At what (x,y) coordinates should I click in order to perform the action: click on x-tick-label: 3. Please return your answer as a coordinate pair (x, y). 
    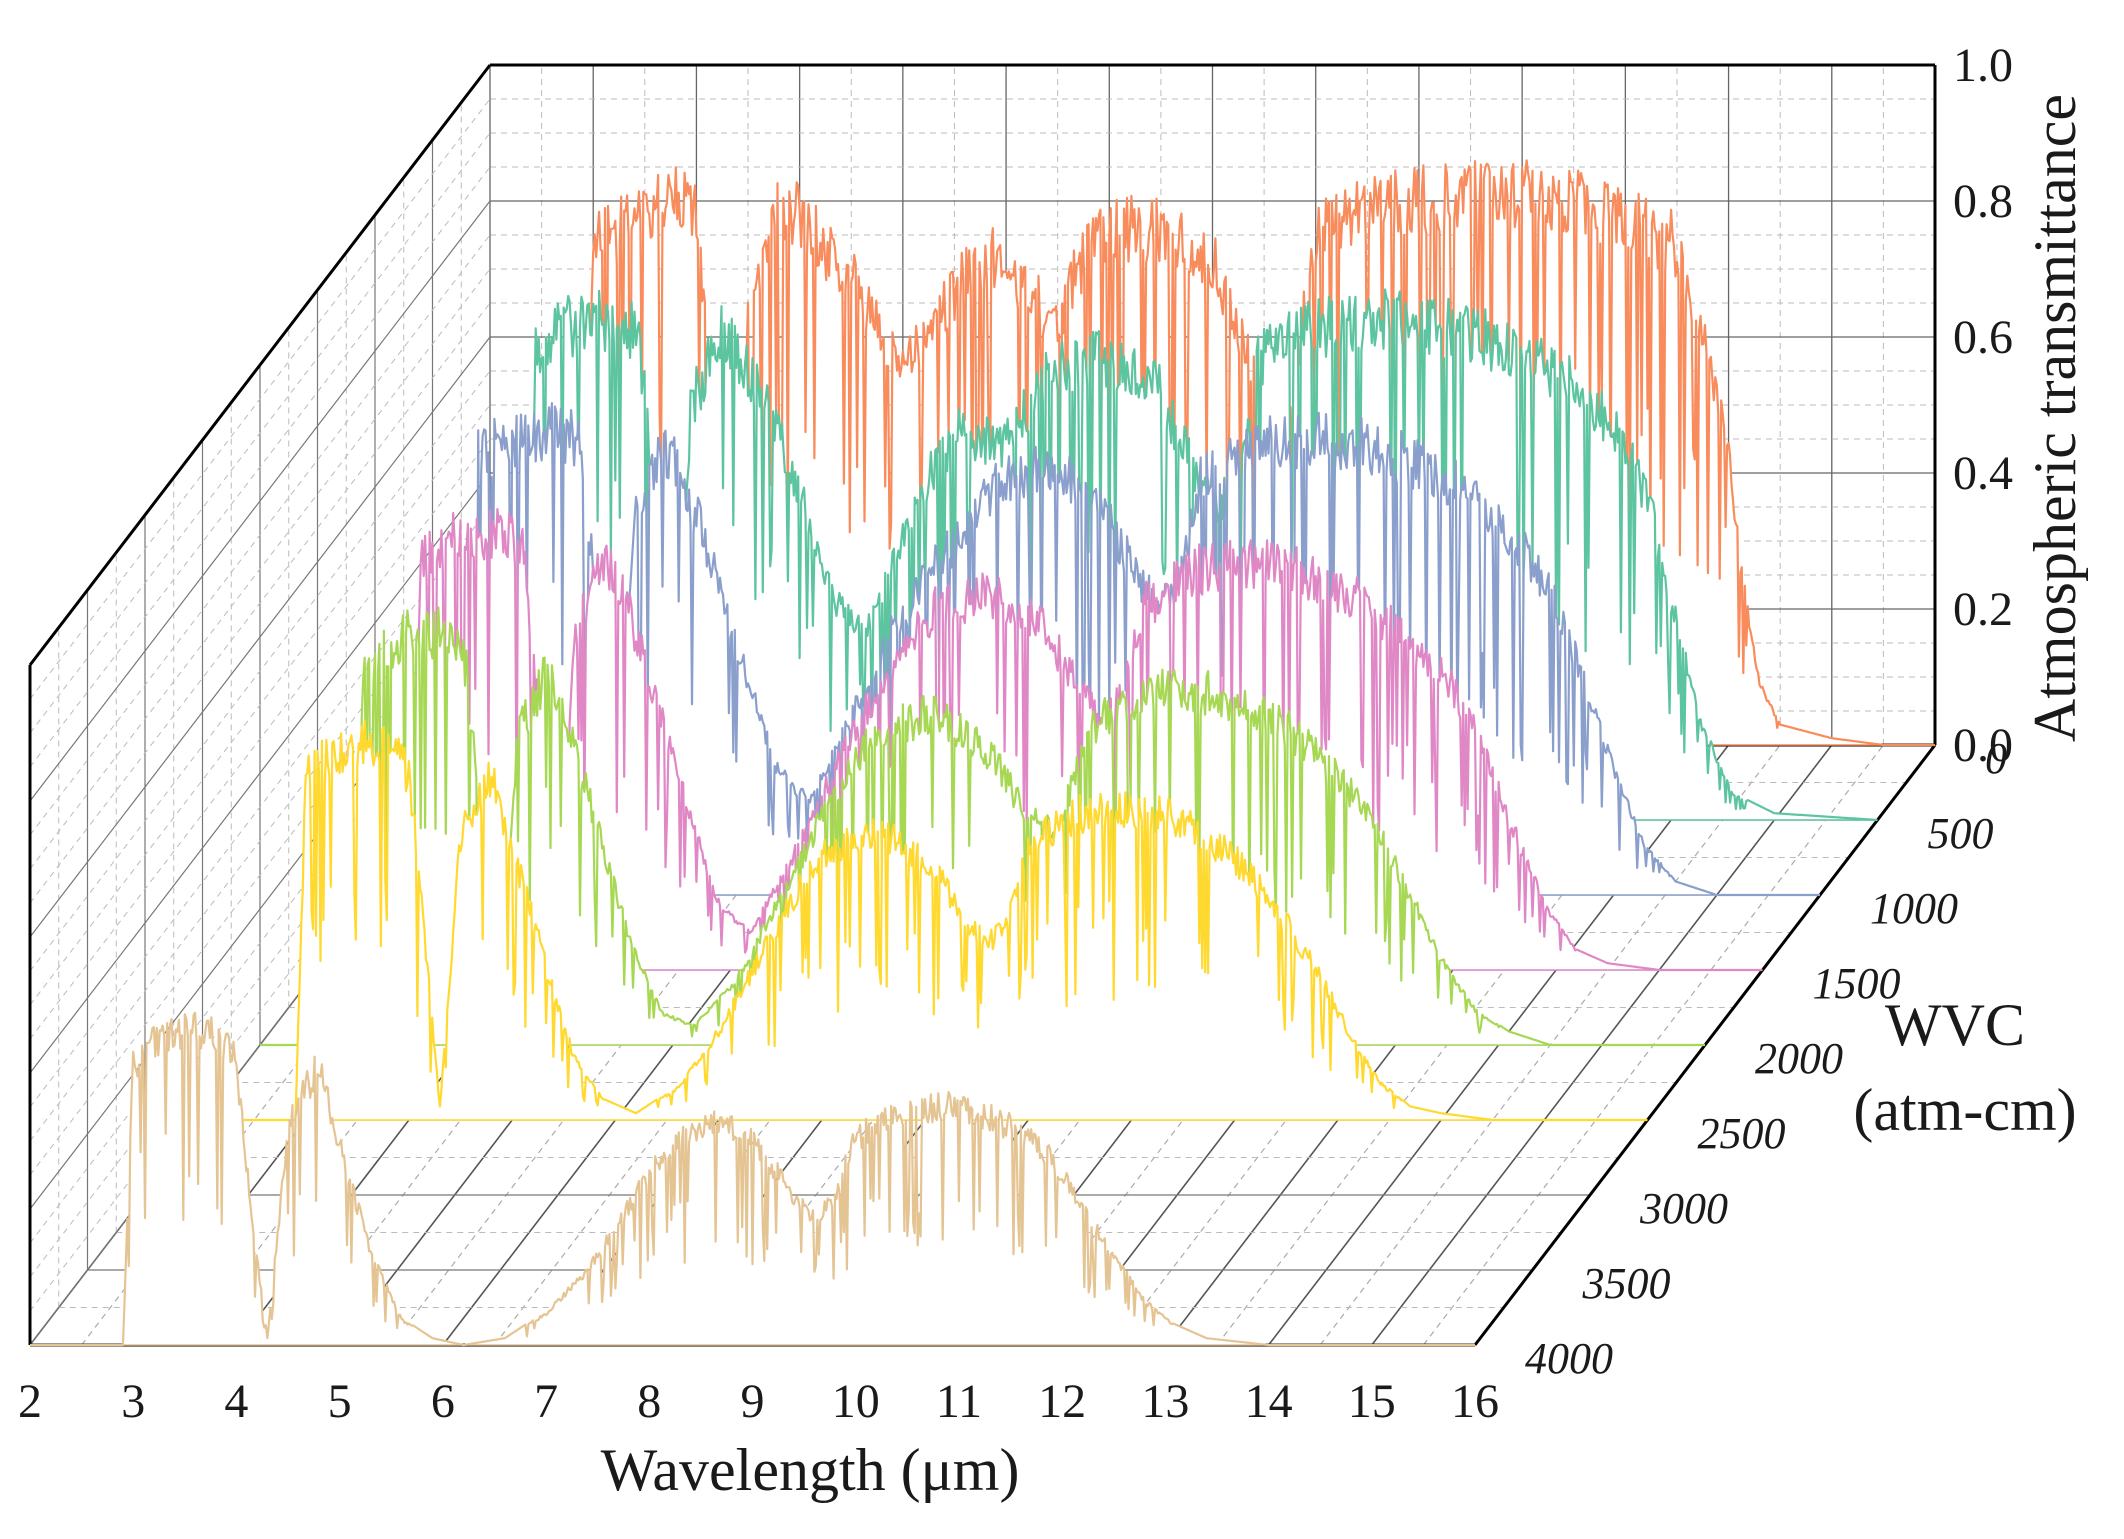
    Looking at the image, I should click on (133, 1401).